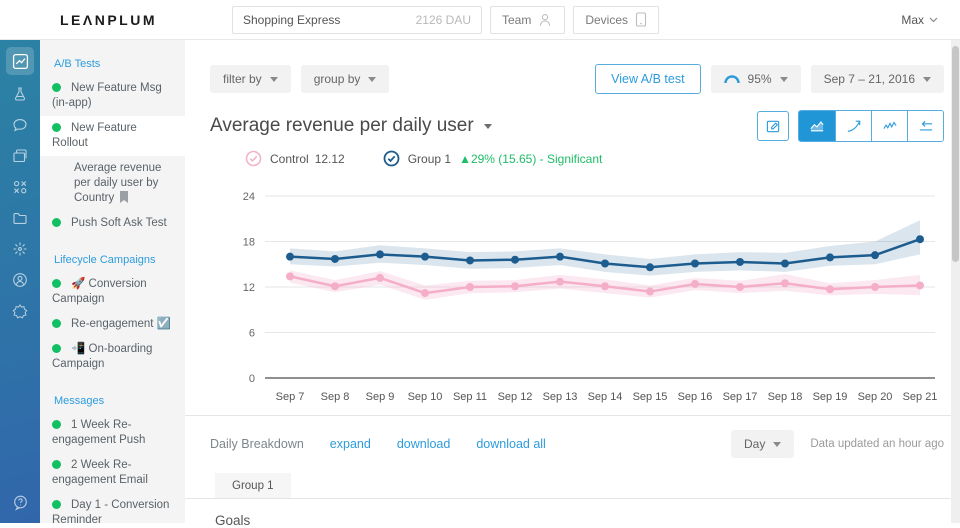 This screenshot has width=960, height=528. Describe the element at coordinates (925, 126) in the screenshot. I see `chart-type-flat-button` at that location.